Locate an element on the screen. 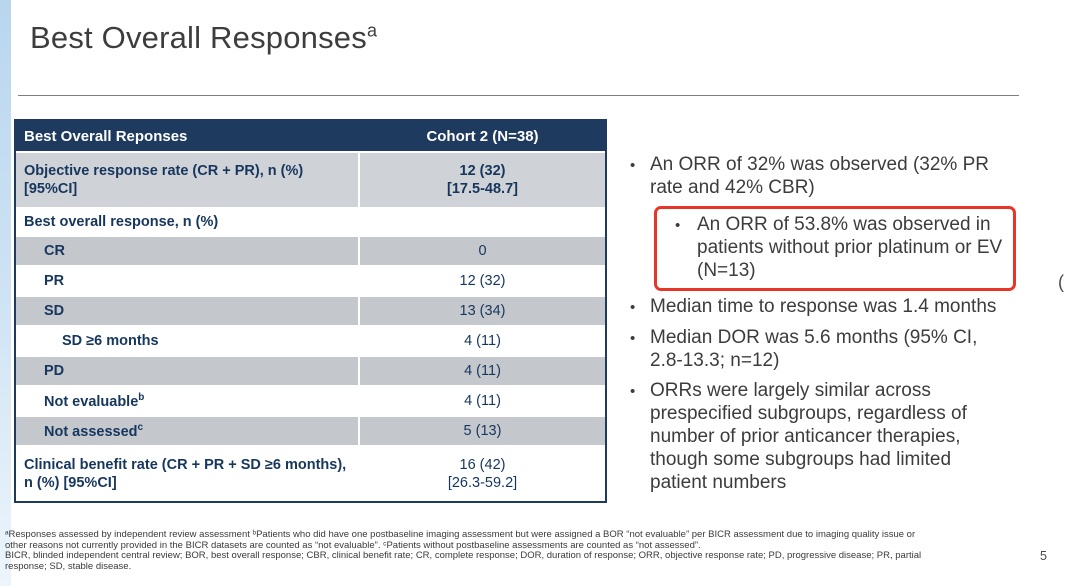 The height and width of the screenshot is (586, 1068). value-line-1: 16 (42) is located at coordinates (482, 464).